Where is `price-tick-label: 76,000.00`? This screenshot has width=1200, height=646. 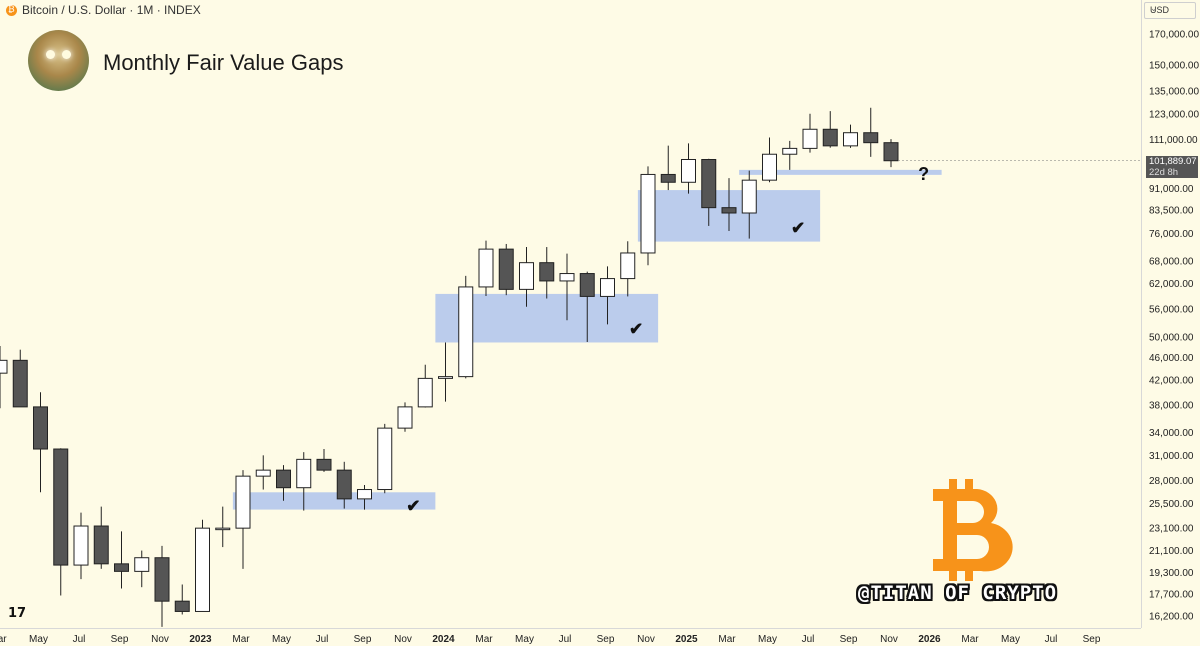 price-tick-label: 76,000.00 is located at coordinates (1171, 234).